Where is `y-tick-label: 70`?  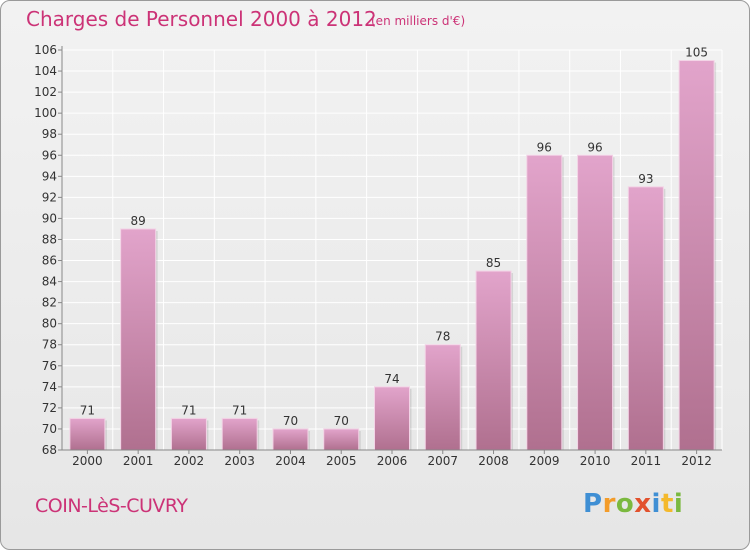
y-tick-label: 70 is located at coordinates (49, 429).